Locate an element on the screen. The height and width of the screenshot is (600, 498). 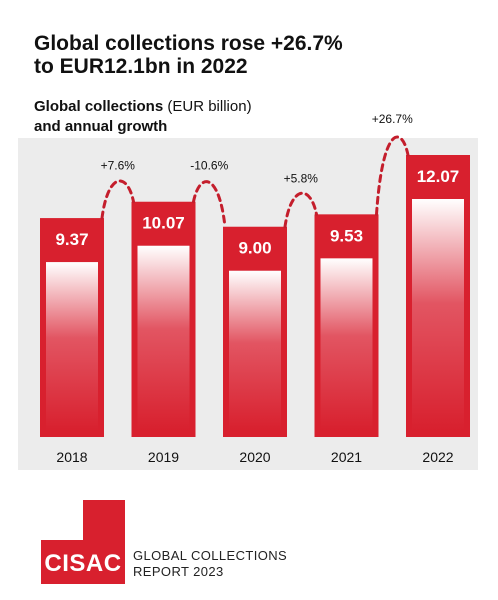
value-label-2022: 12.07 is located at coordinates (438, 176).